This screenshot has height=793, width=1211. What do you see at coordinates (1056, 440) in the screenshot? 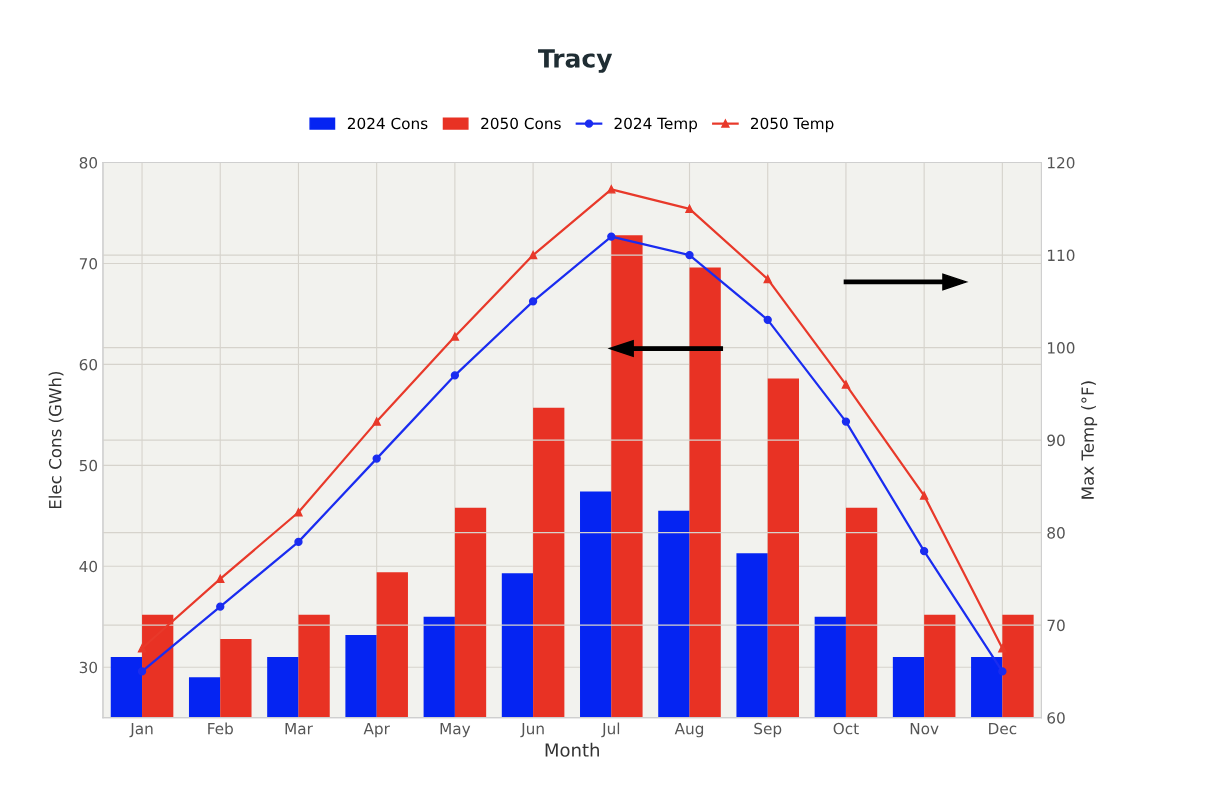
I see `y2-tick-label: 90` at bounding box center [1056, 440].